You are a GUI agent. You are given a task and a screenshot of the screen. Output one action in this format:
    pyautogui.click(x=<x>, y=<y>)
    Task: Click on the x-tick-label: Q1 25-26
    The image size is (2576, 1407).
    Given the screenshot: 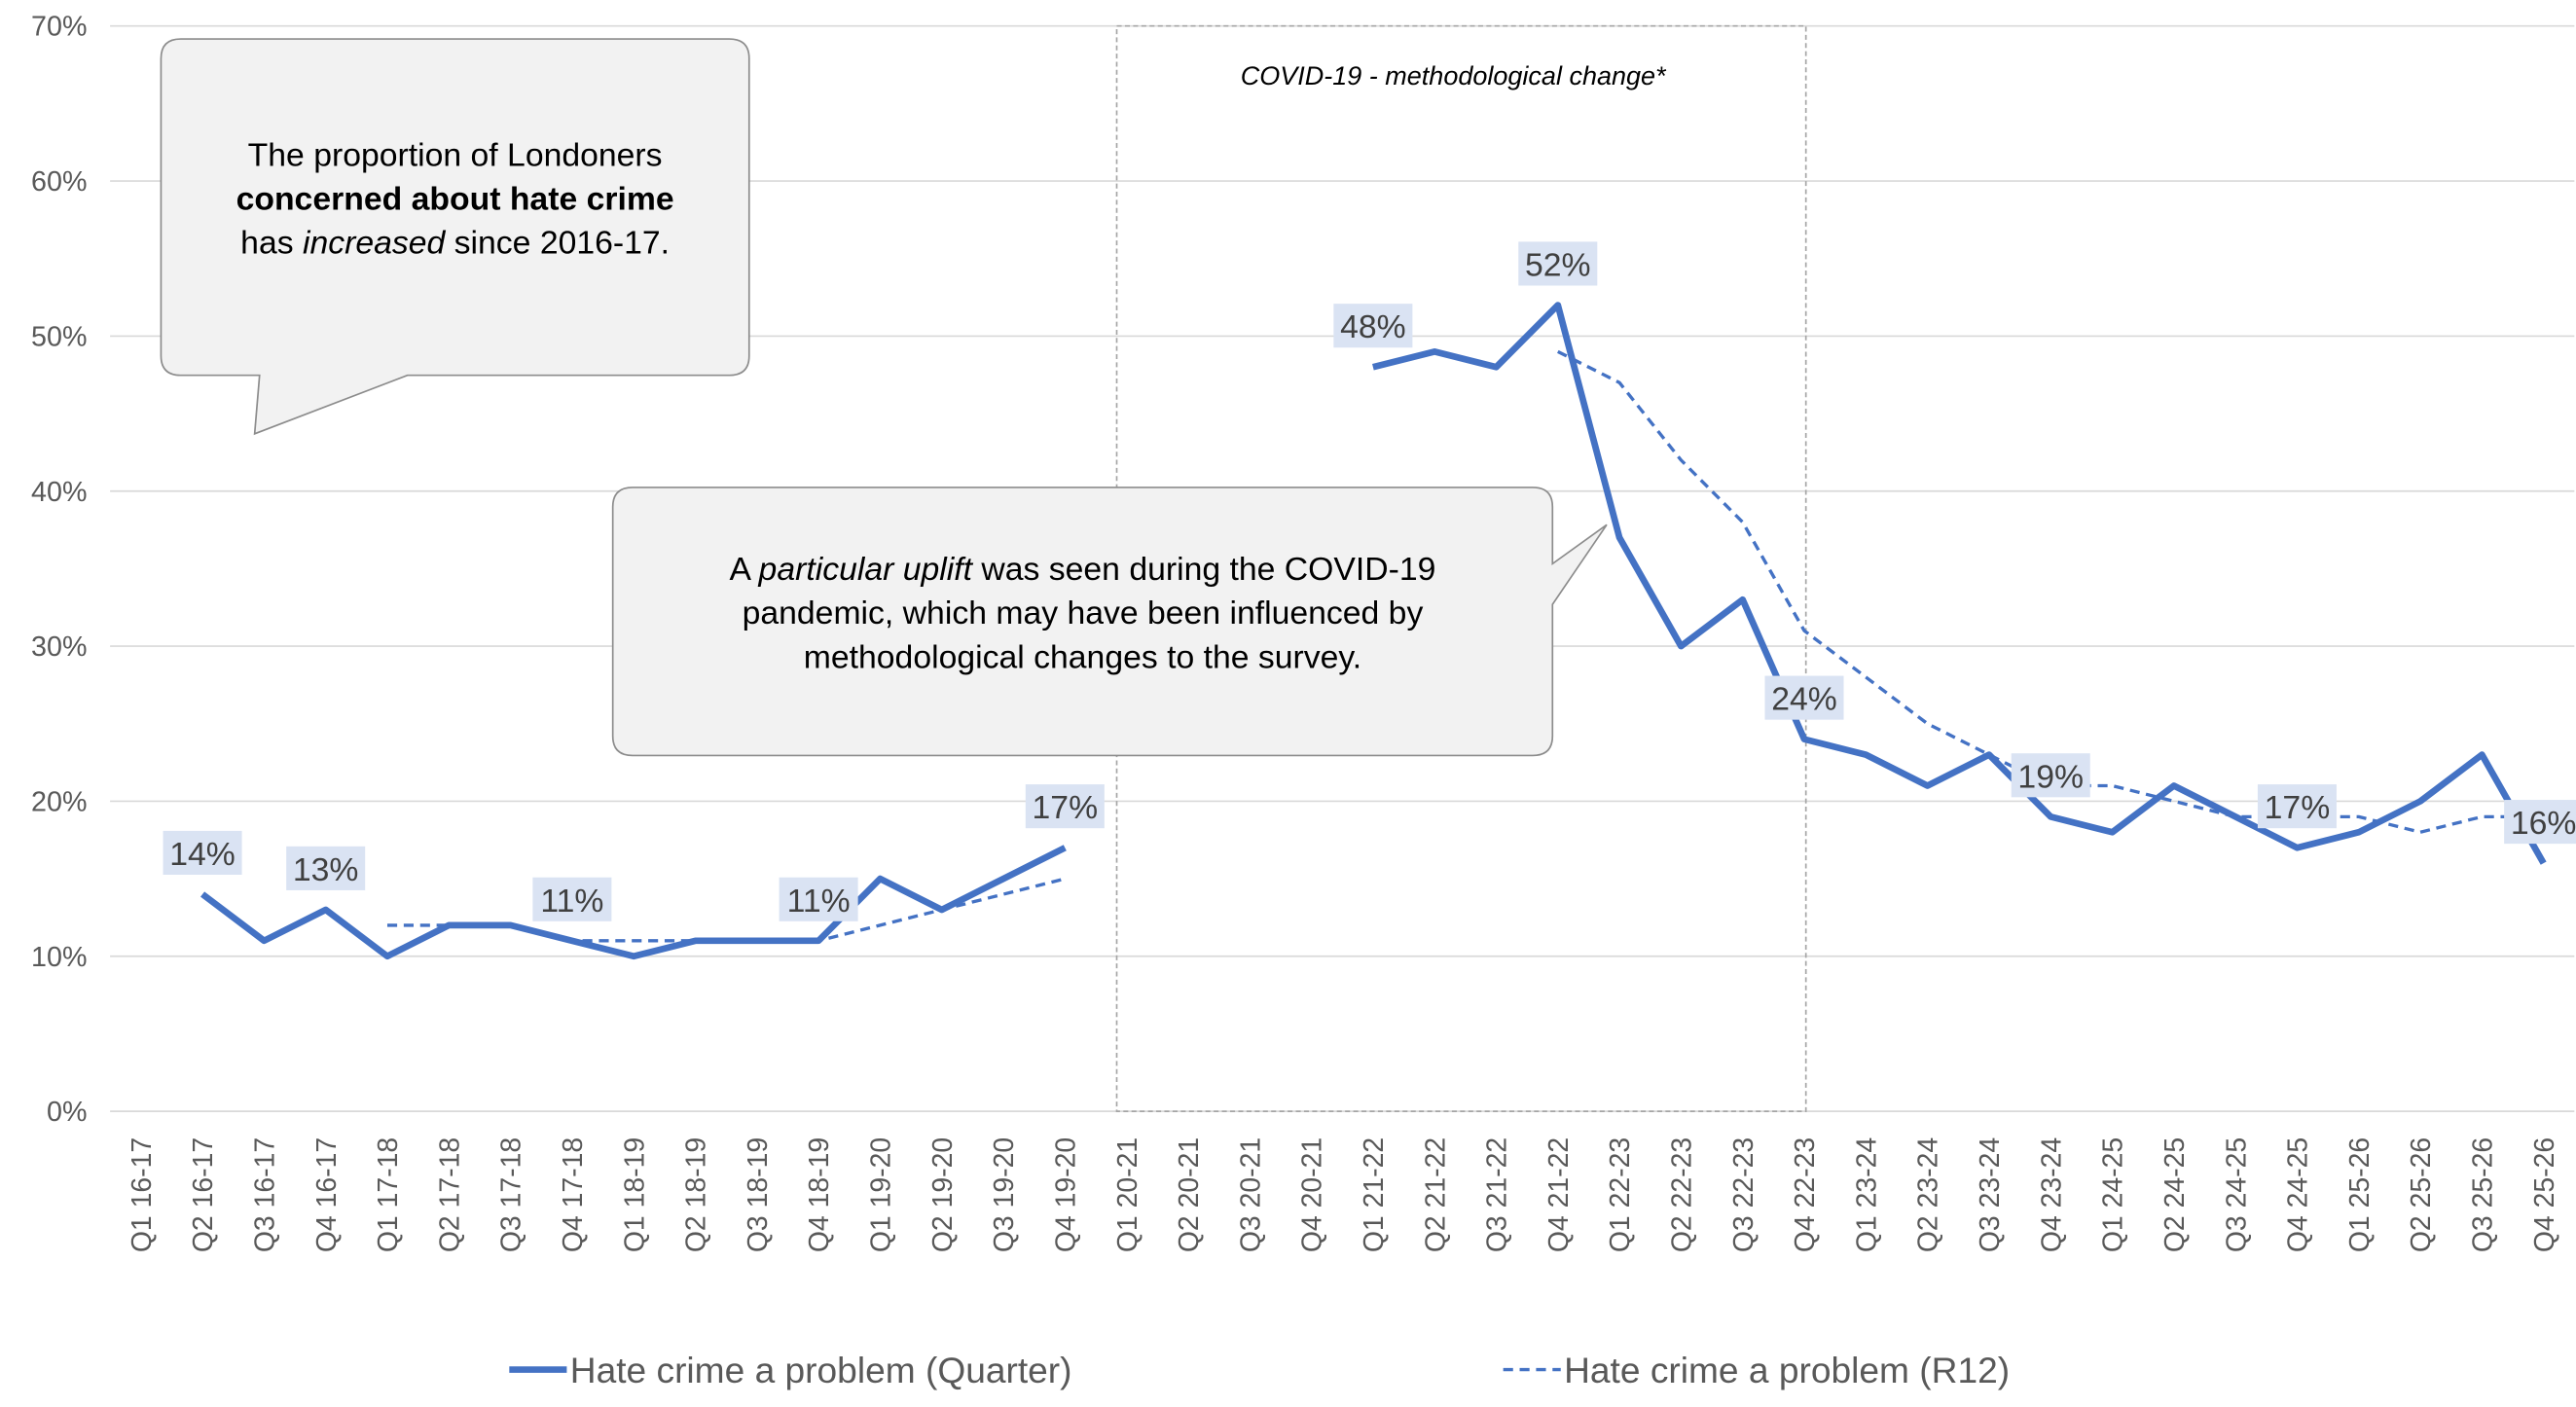 What is the action you would take?
    pyautogui.click(x=2360, y=1194)
    